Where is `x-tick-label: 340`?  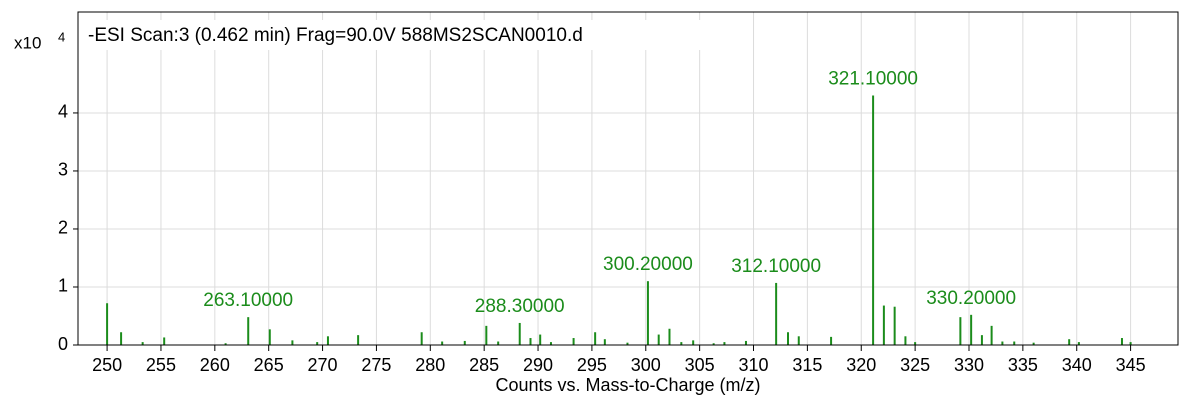 x-tick-label: 340 is located at coordinates (1077, 365).